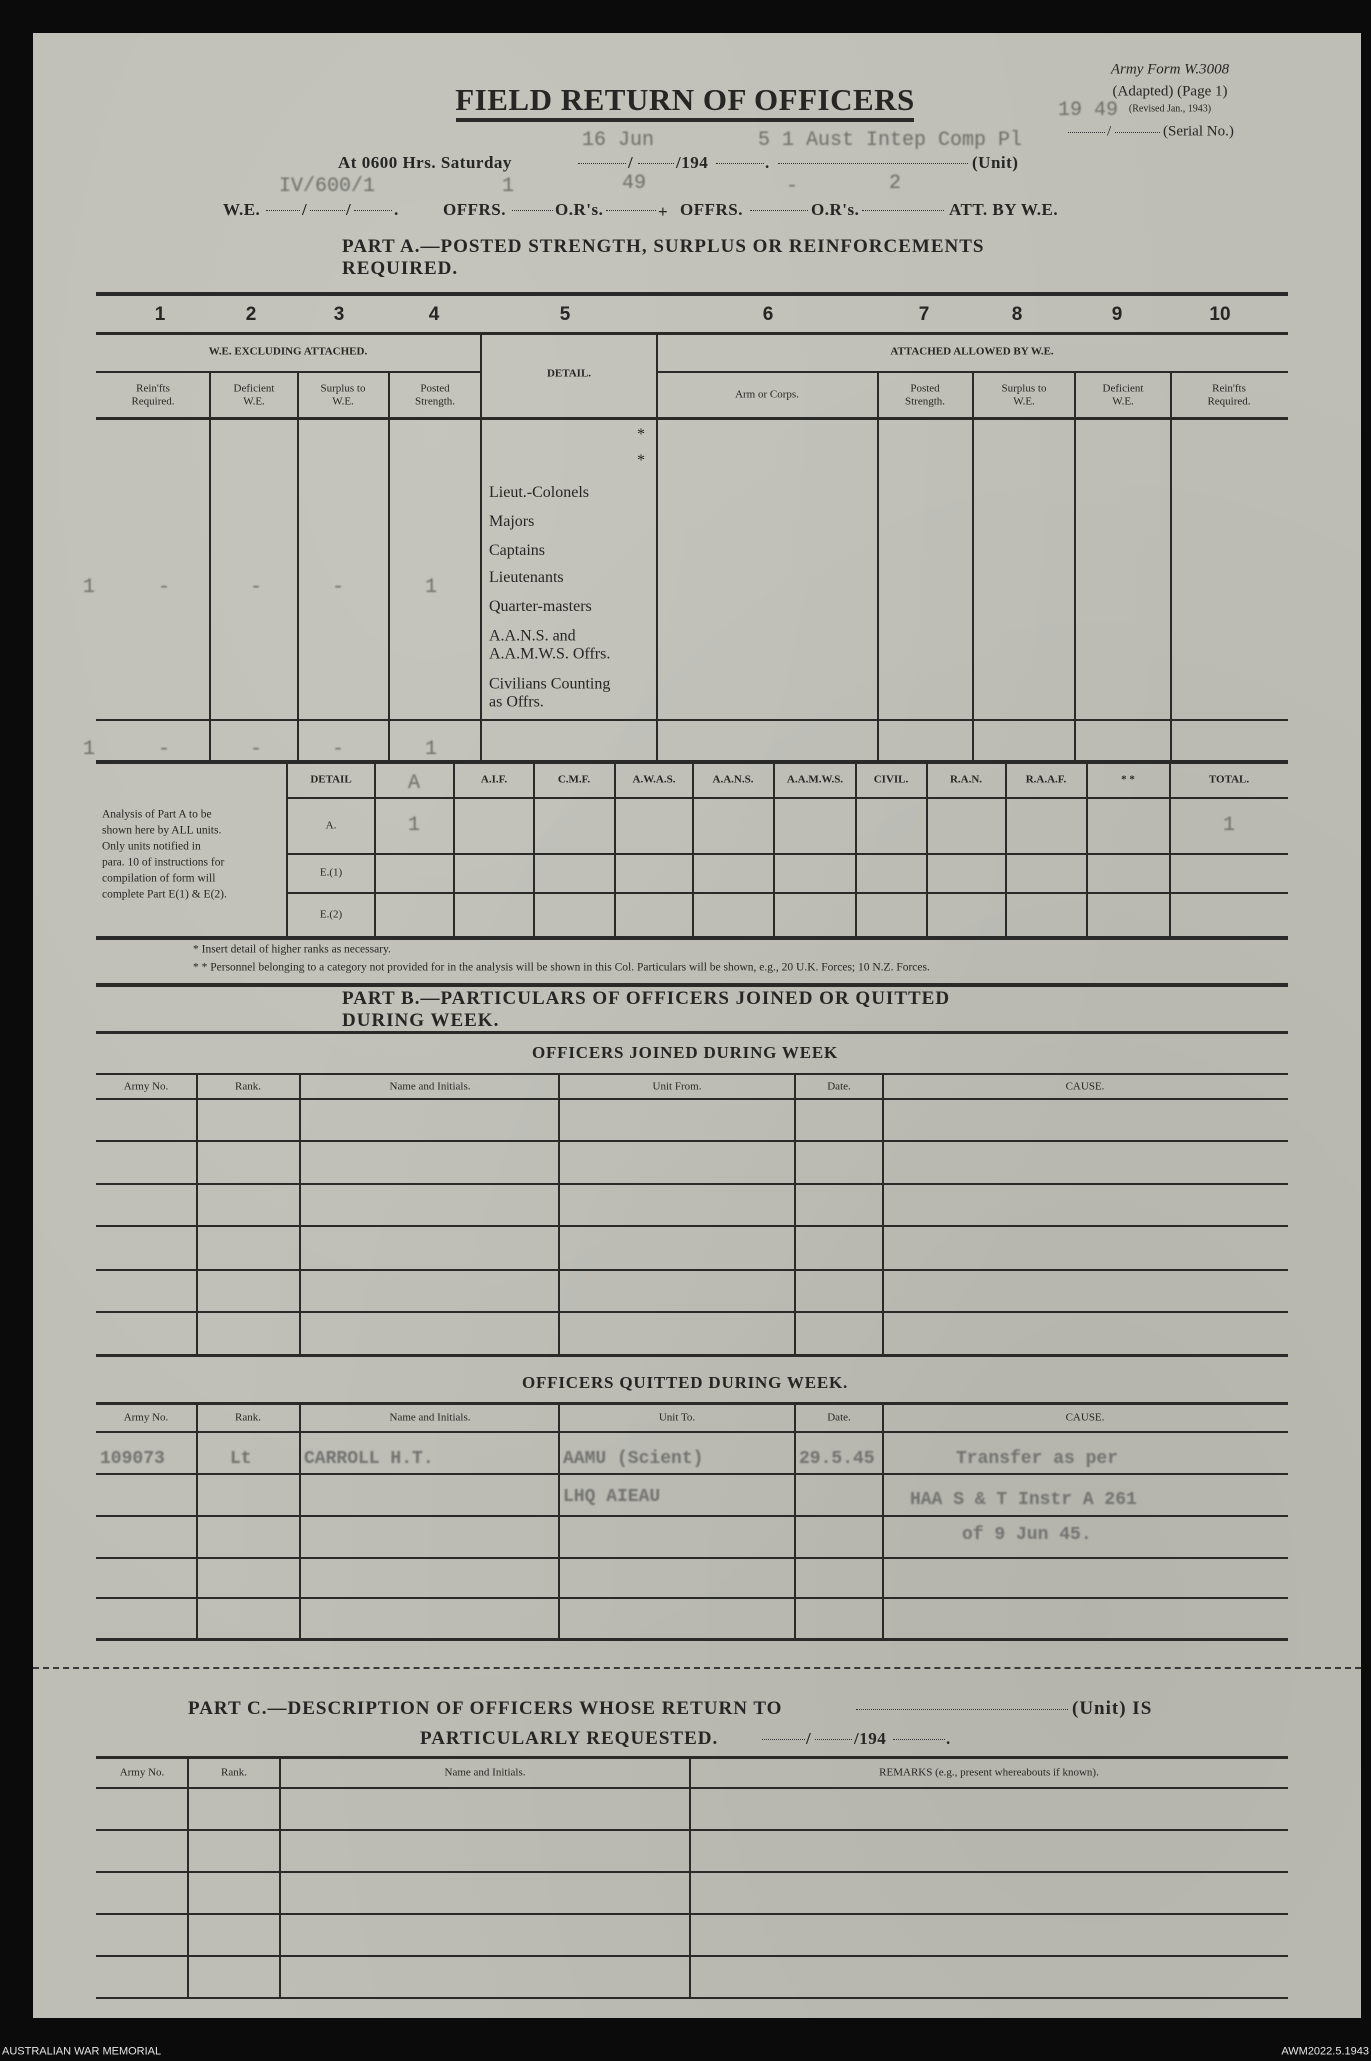 The image size is (1371, 2061). I want to click on column-sub-header: Deficient W.E., so click(254, 394).